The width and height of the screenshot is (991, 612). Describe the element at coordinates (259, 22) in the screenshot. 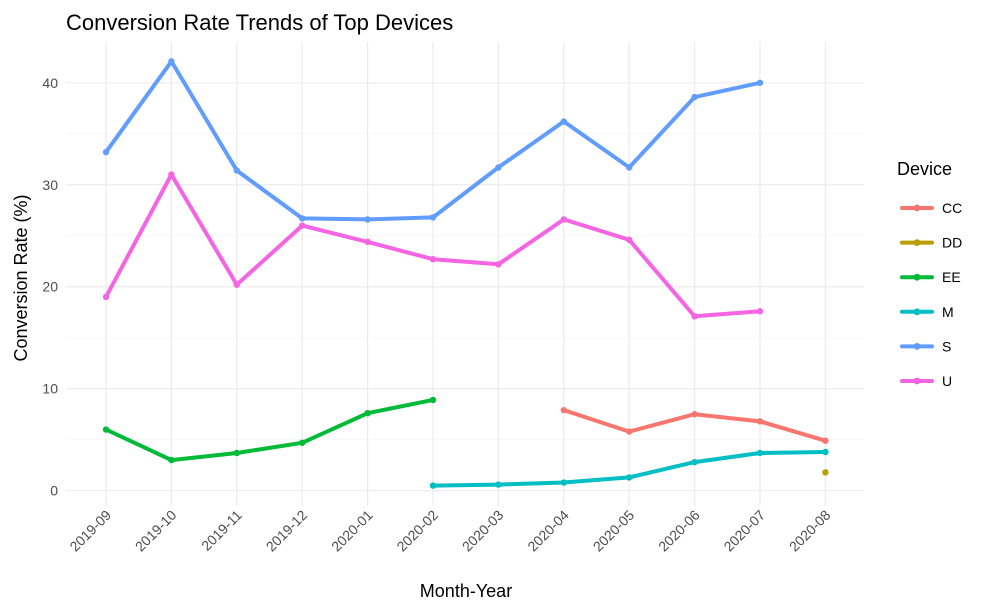

I see `chart-title: Conversion Rate Trends of Top Devices` at that location.